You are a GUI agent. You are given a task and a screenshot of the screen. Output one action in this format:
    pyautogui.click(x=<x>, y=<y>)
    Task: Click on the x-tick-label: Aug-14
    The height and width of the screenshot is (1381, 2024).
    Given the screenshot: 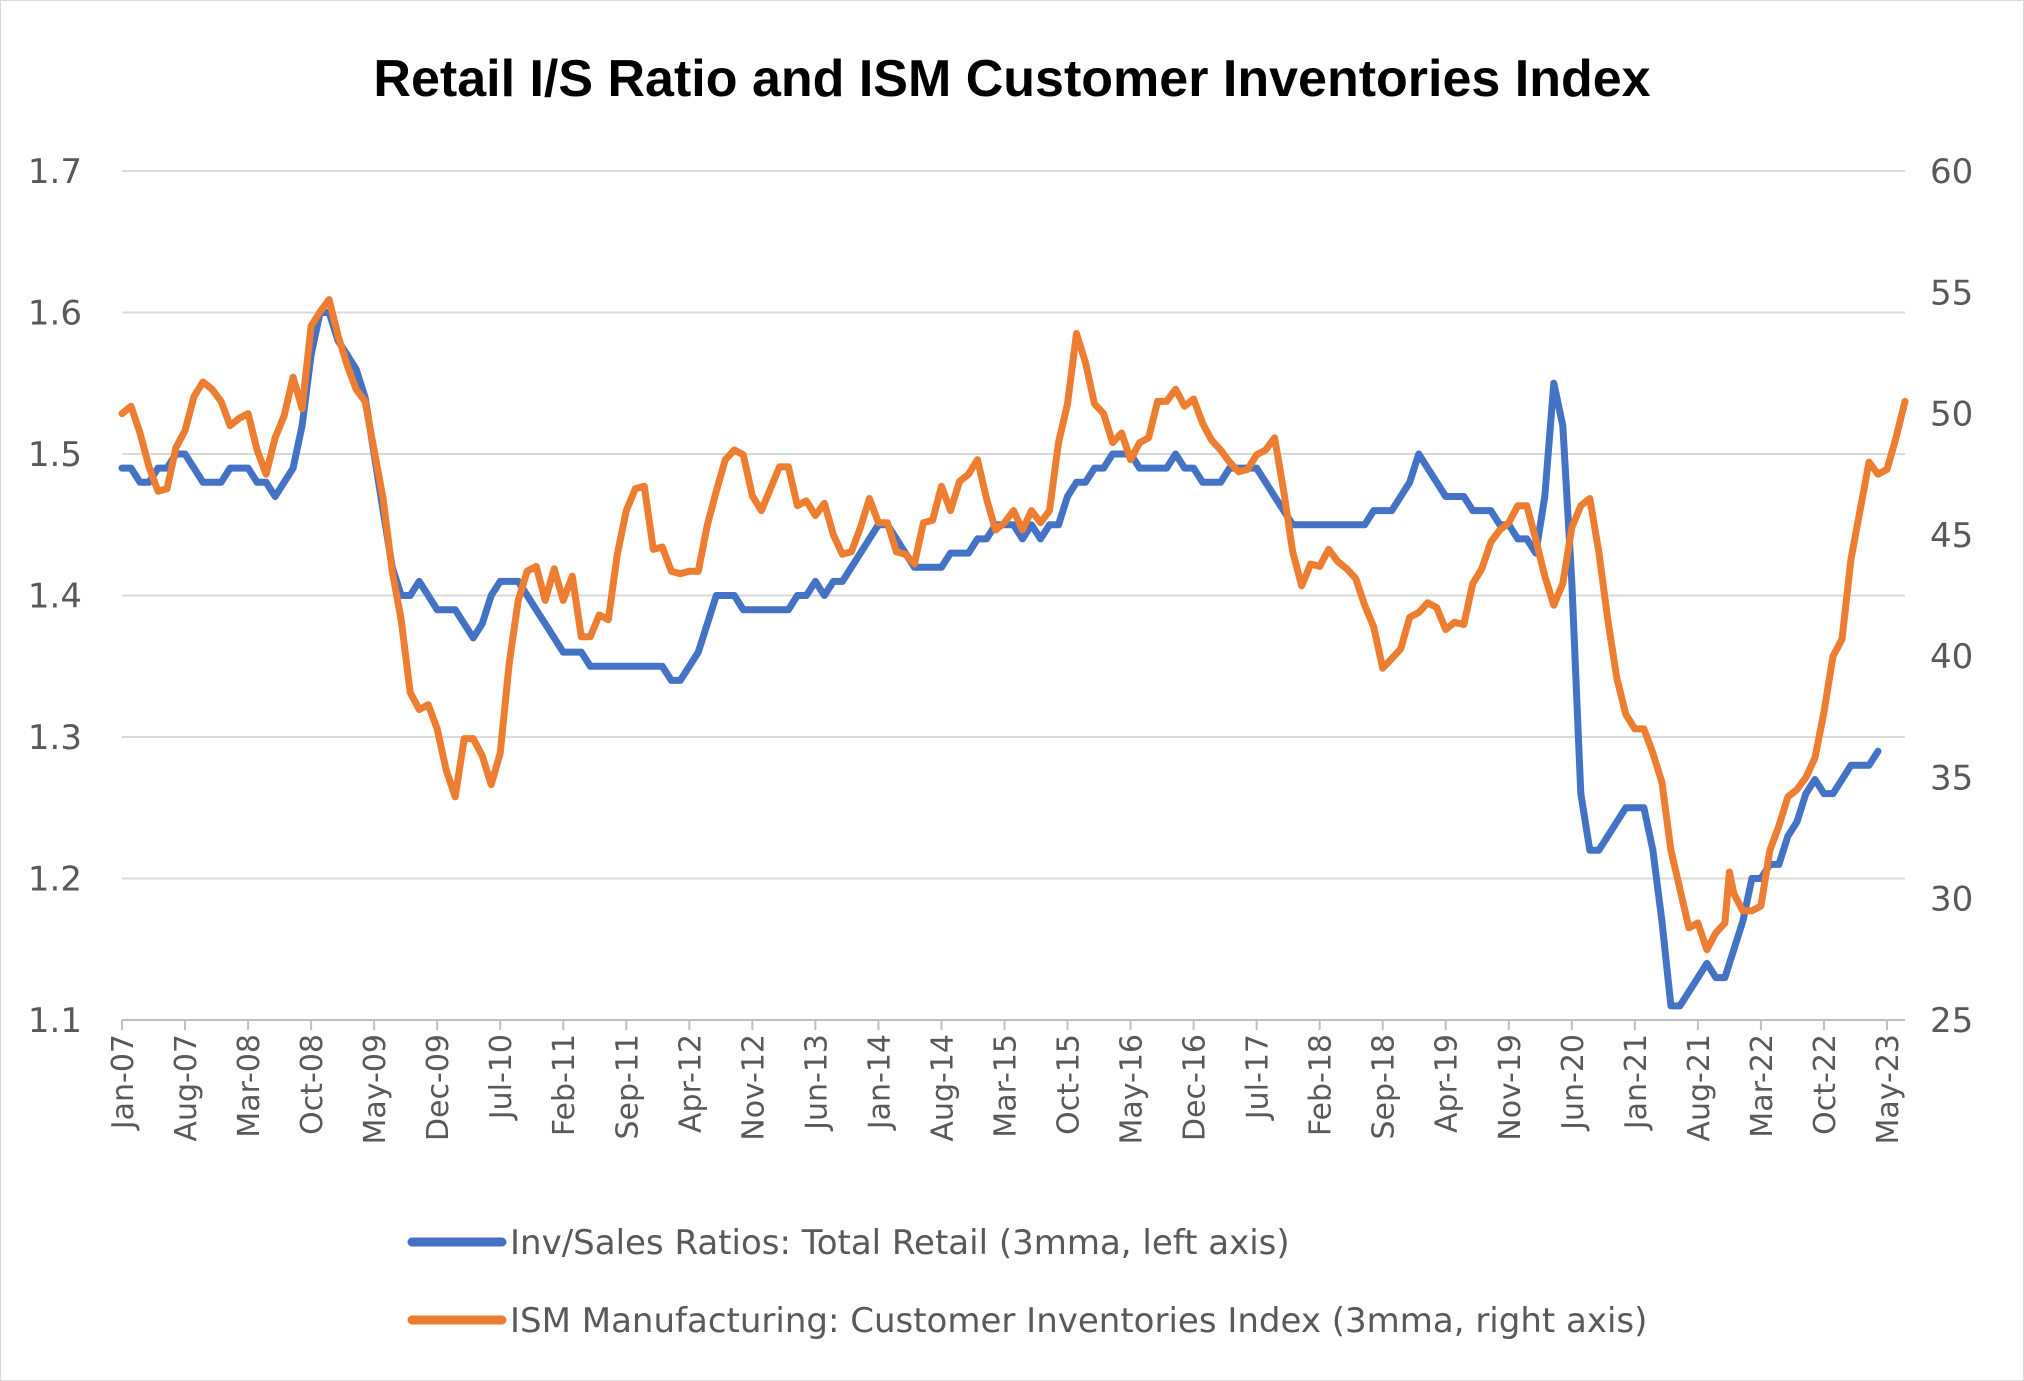 What is the action you would take?
    pyautogui.click(x=942, y=1088)
    